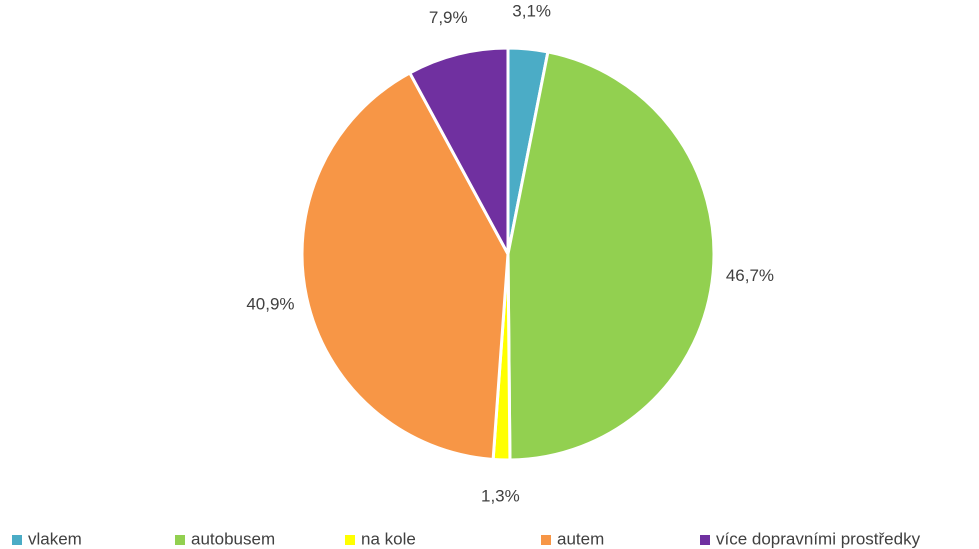  Describe the element at coordinates (388, 538) in the screenshot. I see `legend-label: na kole` at that location.